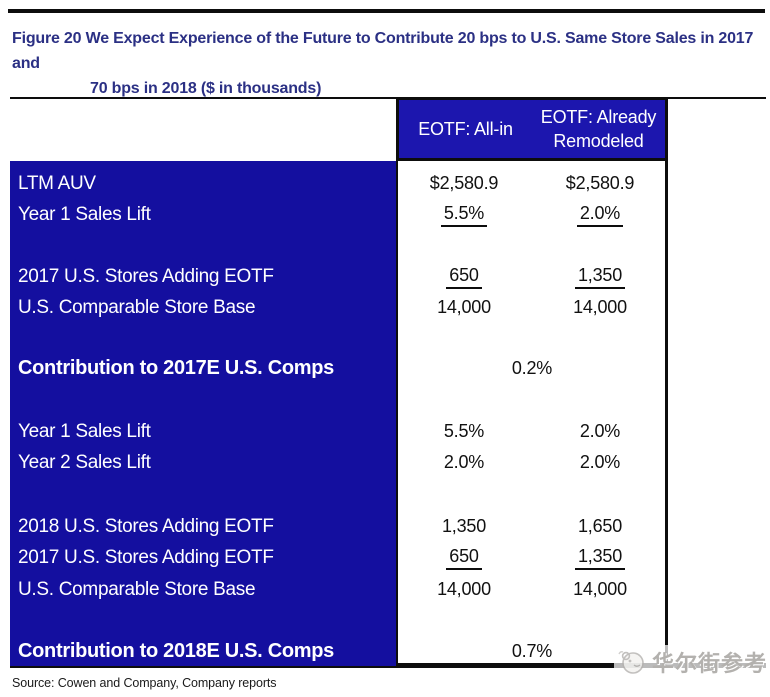 This screenshot has width=770, height=697. What do you see at coordinates (339, 183) in the screenshot?
I see `table-row: LTM AUV $2,580.9 $2,580.9` at bounding box center [339, 183].